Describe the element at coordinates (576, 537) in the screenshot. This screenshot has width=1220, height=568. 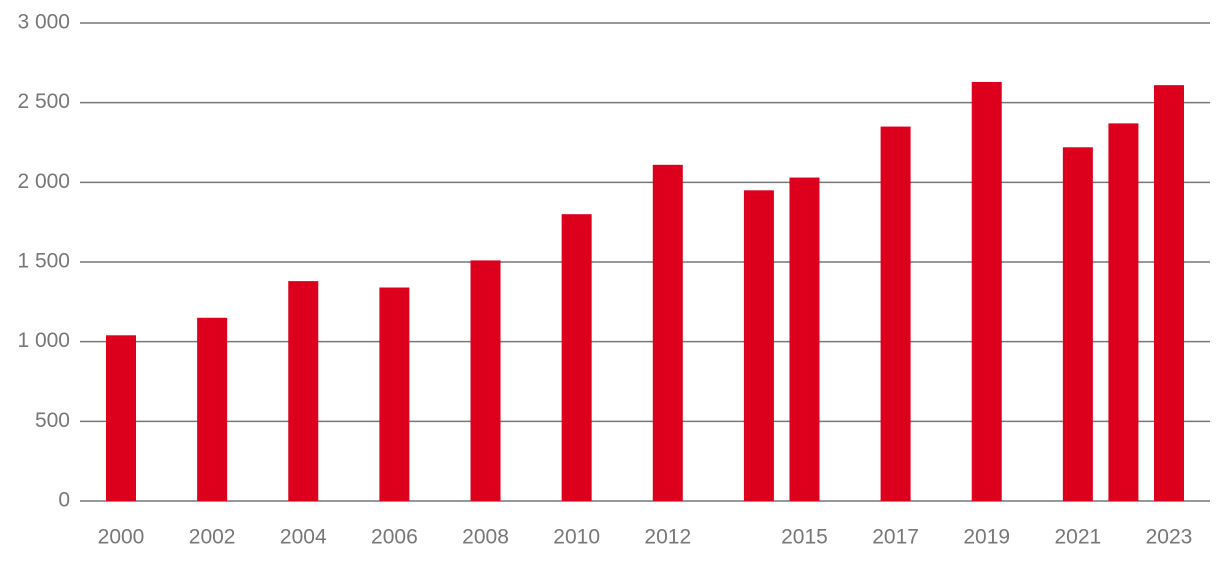
I see `x-tick-label: 2010` at that location.